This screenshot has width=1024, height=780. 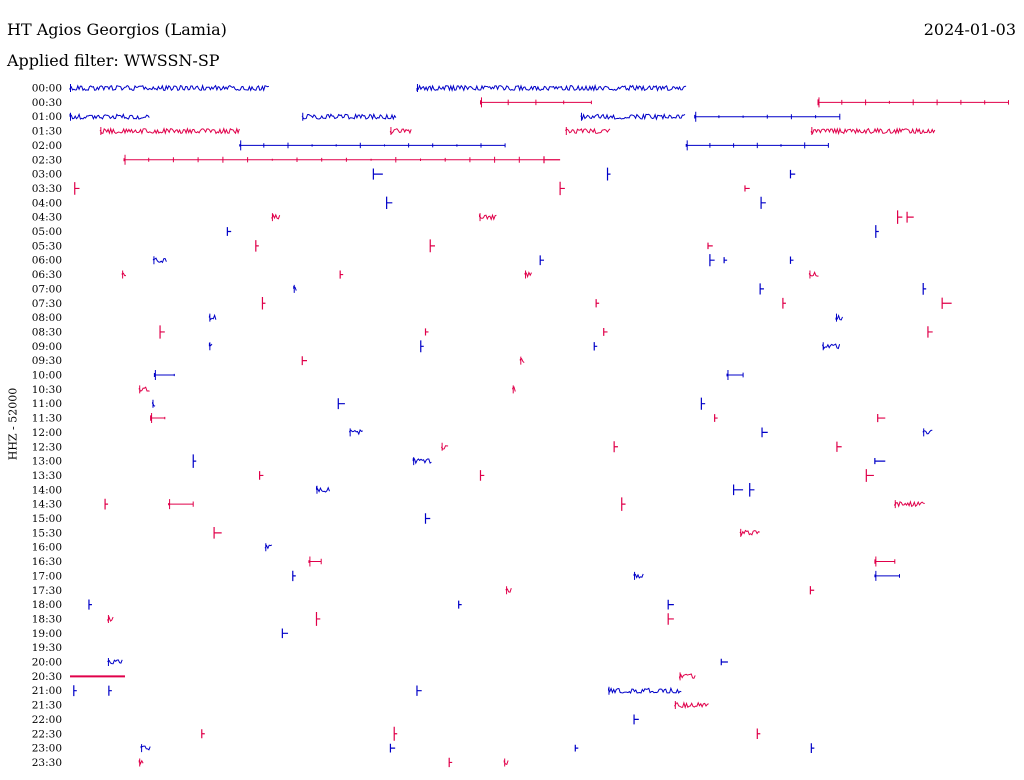 What do you see at coordinates (47, 160) in the screenshot?
I see `time-tick-label: 02:30` at bounding box center [47, 160].